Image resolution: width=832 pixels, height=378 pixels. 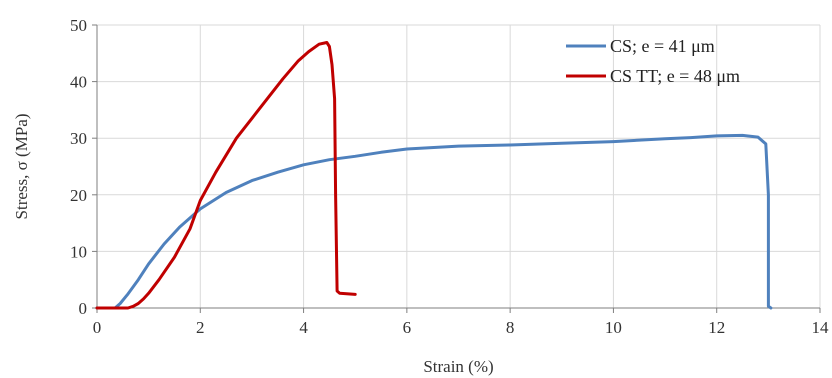 What do you see at coordinates (662, 46) in the screenshot?
I see `legend-label-1: CS; e = 41 μm` at bounding box center [662, 46].